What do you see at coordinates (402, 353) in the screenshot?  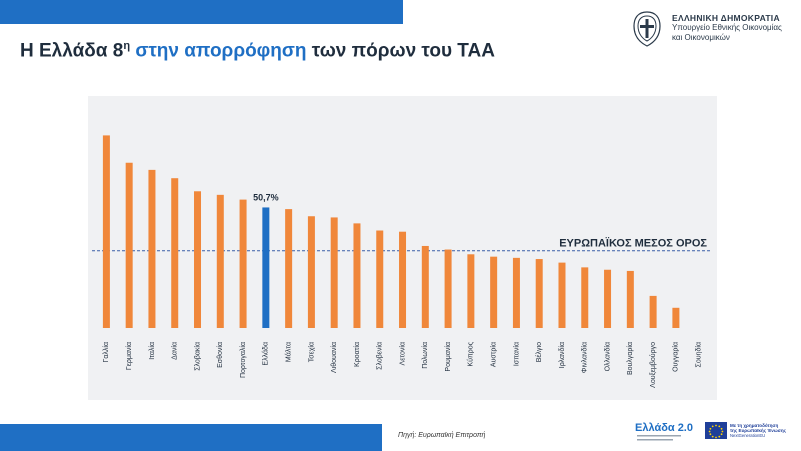 I see `category-label-13: Λετονία` at bounding box center [402, 353].